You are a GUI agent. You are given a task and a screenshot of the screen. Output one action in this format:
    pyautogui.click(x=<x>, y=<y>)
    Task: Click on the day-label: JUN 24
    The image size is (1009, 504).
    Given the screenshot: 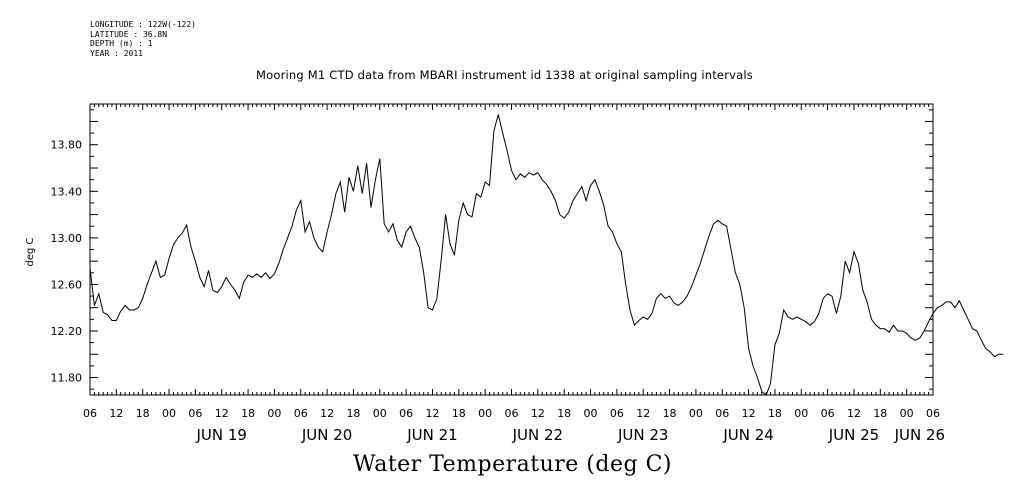 What is the action you would take?
    pyautogui.click(x=747, y=435)
    